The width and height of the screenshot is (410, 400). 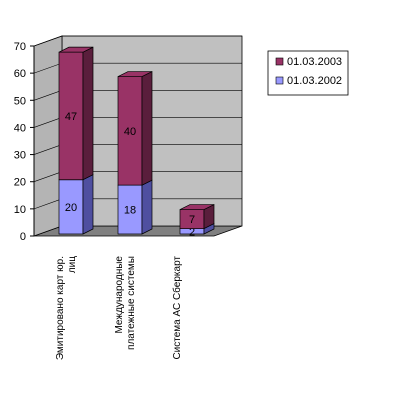 I want to click on category-label: Эмитировано карт юр. лиц, so click(x=66, y=308).